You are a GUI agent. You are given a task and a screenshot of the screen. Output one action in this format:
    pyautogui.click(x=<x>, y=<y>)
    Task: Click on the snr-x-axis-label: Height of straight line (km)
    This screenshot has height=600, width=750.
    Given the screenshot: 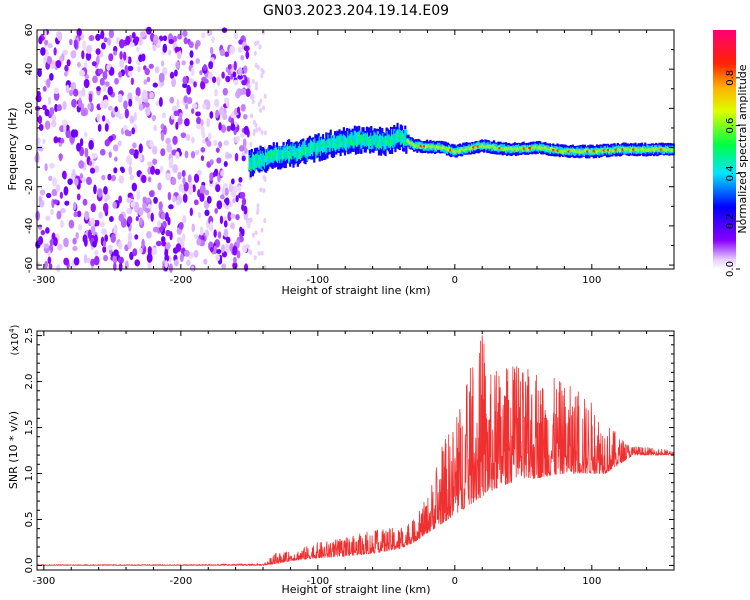 What is the action you would take?
    pyautogui.click(x=355, y=589)
    